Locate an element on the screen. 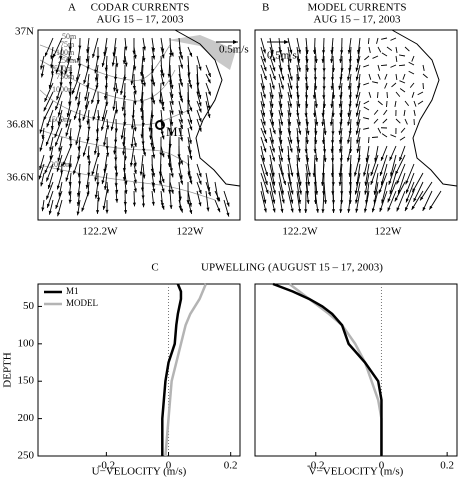 This screenshot has height=484, width=474. x-tick-label: 0.2 is located at coordinates (447, 466).